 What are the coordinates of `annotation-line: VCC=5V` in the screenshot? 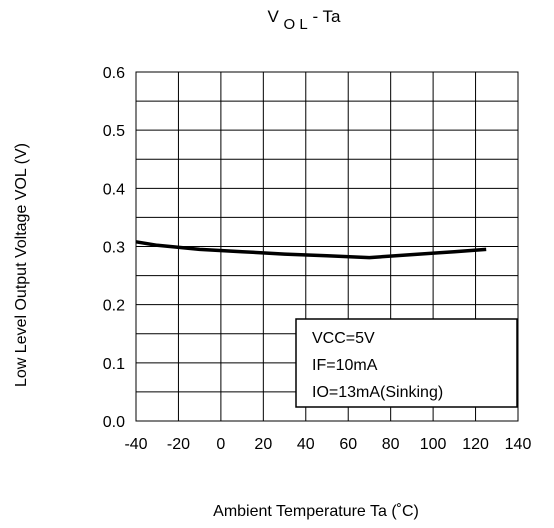 It's located at (343, 338).